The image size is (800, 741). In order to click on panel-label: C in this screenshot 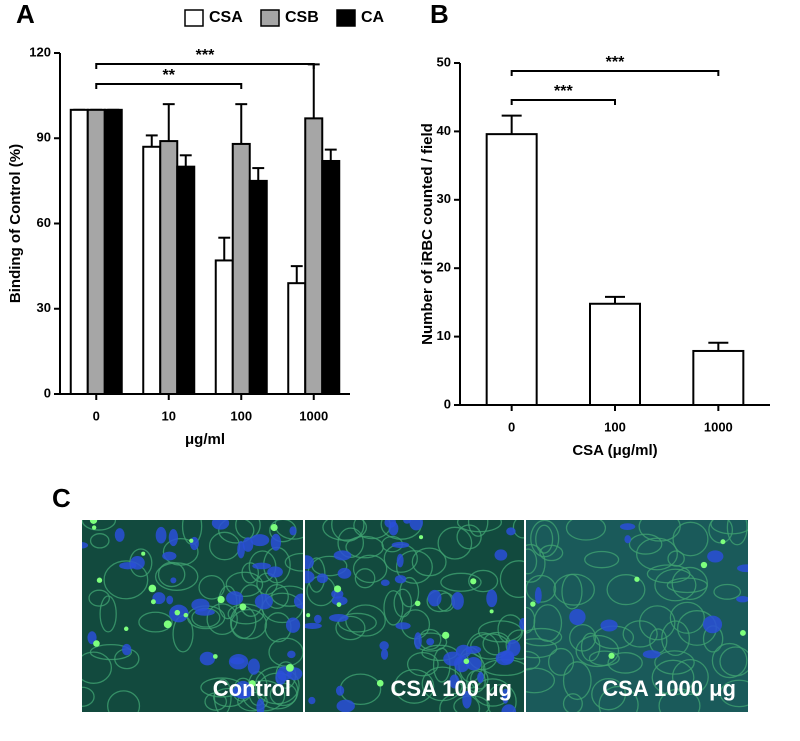, I will do `click(61, 498)`.